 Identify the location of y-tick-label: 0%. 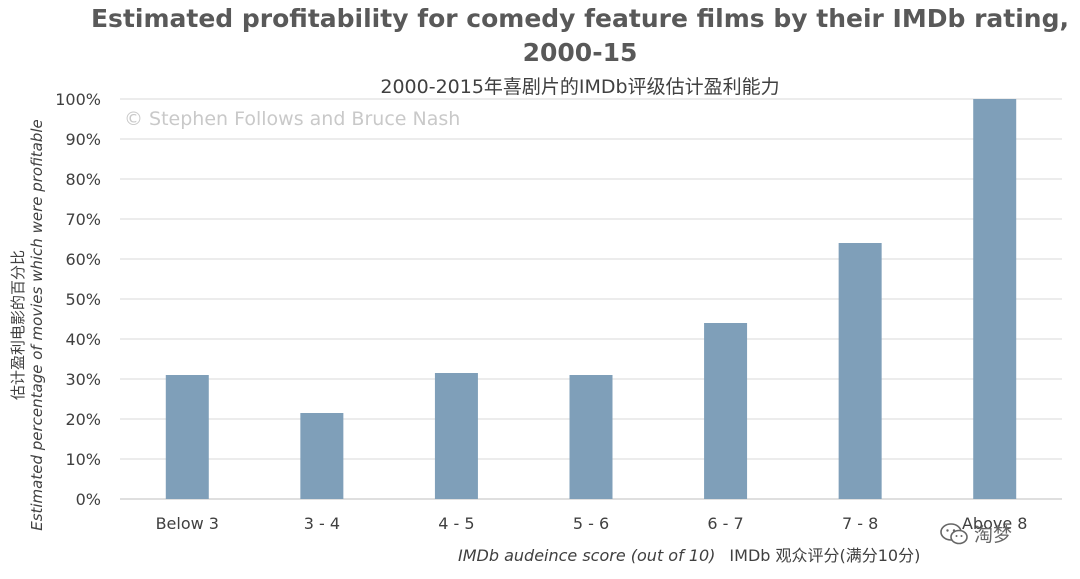
(88, 499).